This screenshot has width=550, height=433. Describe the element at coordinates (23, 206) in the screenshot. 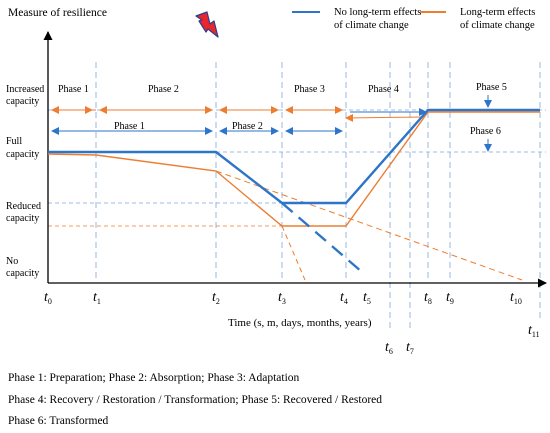

I see `level-reduced-line1: Reduced` at that location.